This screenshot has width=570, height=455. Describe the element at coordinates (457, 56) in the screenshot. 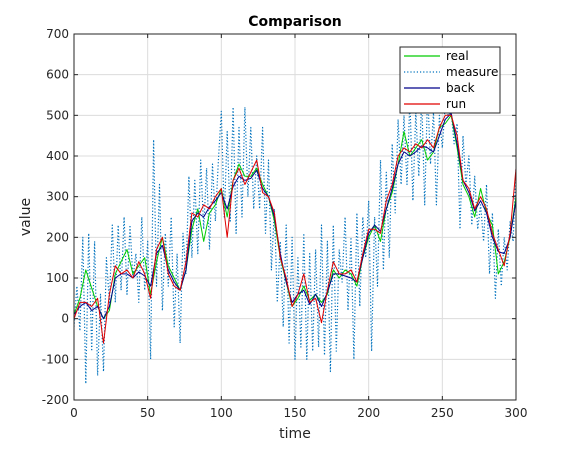

I see `legend-label-real: real` at that location.